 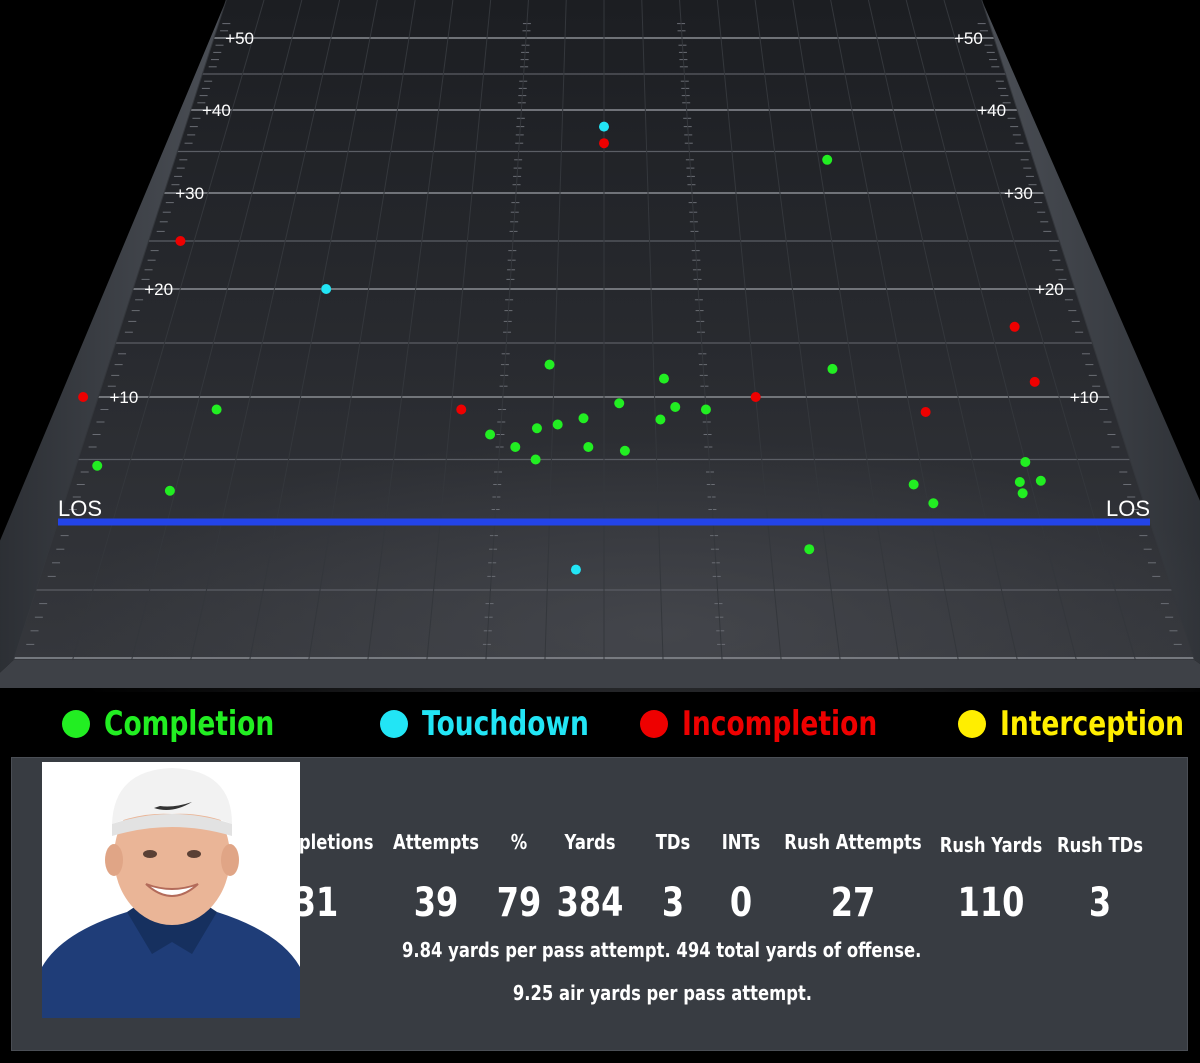 I want to click on stat-label-completions: Completions, so click(x=316, y=842).